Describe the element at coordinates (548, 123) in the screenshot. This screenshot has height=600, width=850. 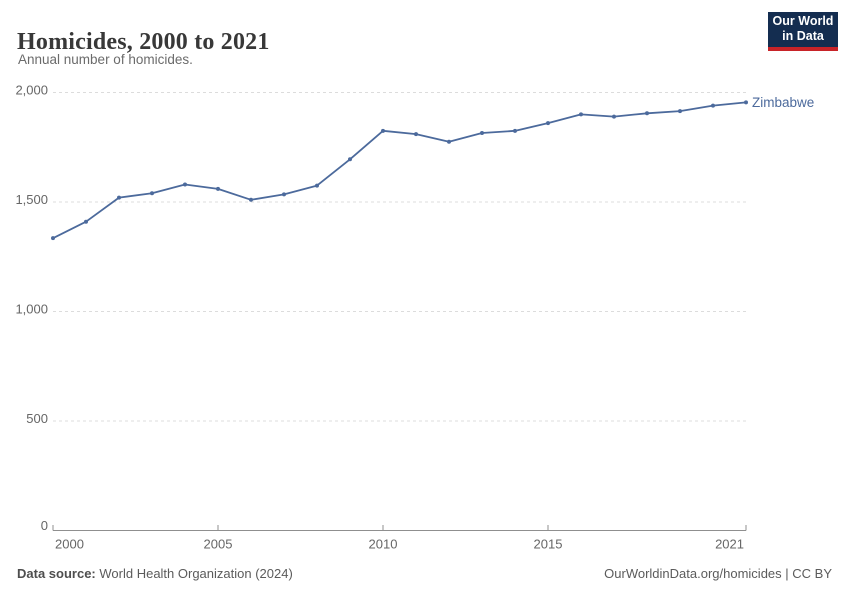
I see `data-point-2015` at that location.